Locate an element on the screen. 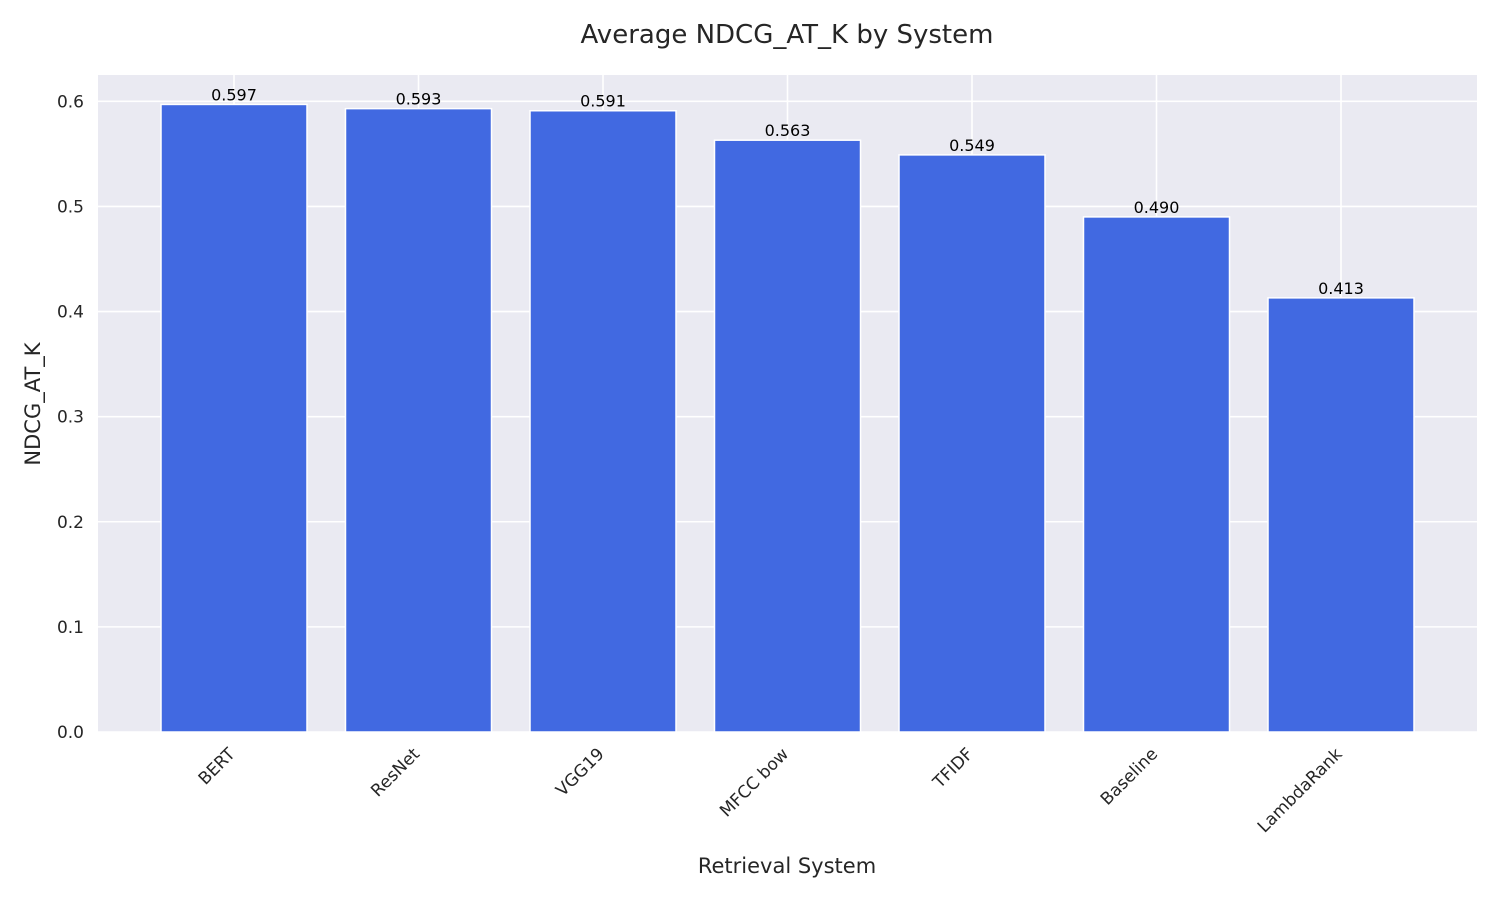 Image resolution: width=1500 pixels, height=900 pixels. bar-value-label: 0.593 is located at coordinates (419, 99).